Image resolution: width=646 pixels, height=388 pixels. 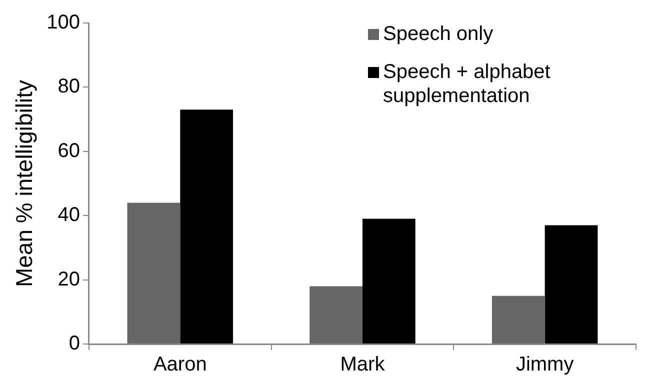 What do you see at coordinates (180, 365) in the screenshot?
I see `x-tick-label: Aaron` at bounding box center [180, 365].